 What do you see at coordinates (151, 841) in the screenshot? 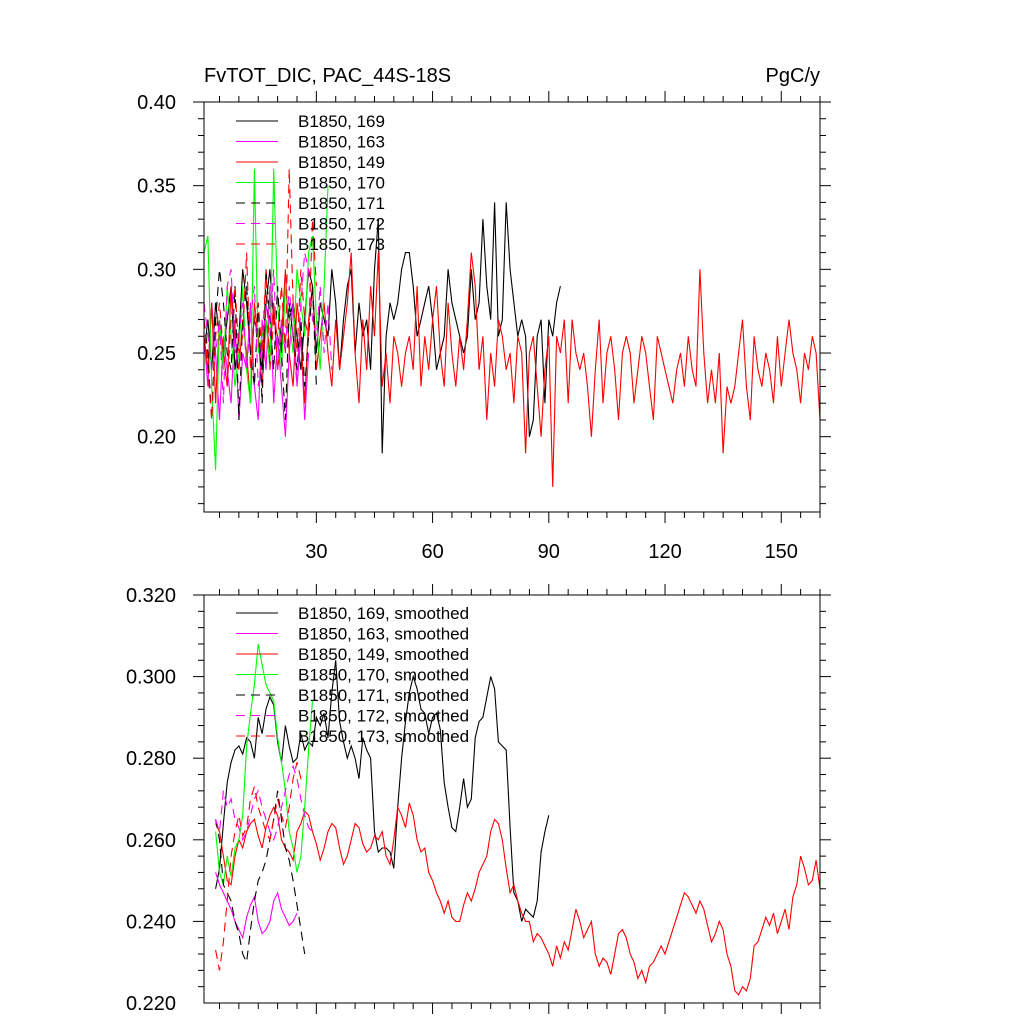
I see `y-tick-label: 0.260` at bounding box center [151, 841].